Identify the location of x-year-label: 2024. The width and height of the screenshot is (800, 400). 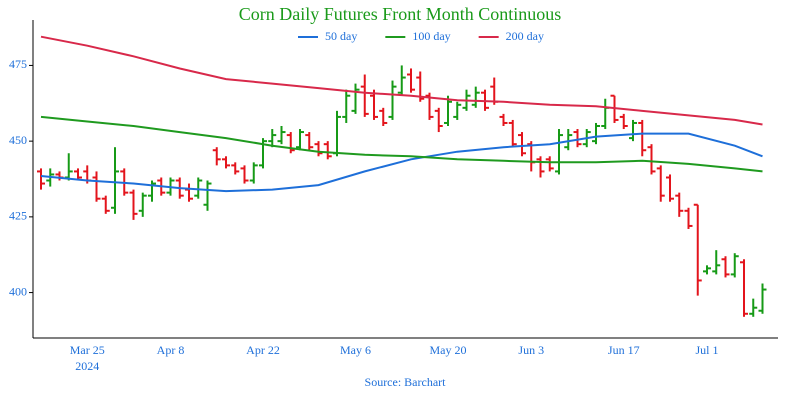
(87, 366).